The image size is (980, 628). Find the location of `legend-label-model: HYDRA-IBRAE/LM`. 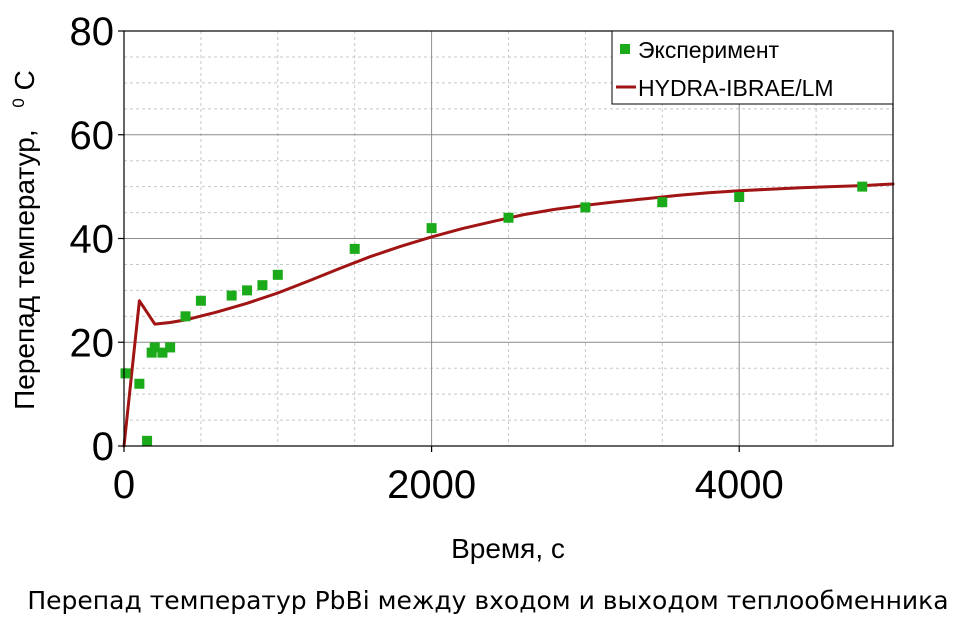

legend-label-model: HYDRA-IBRAE/LM is located at coordinates (736, 88).